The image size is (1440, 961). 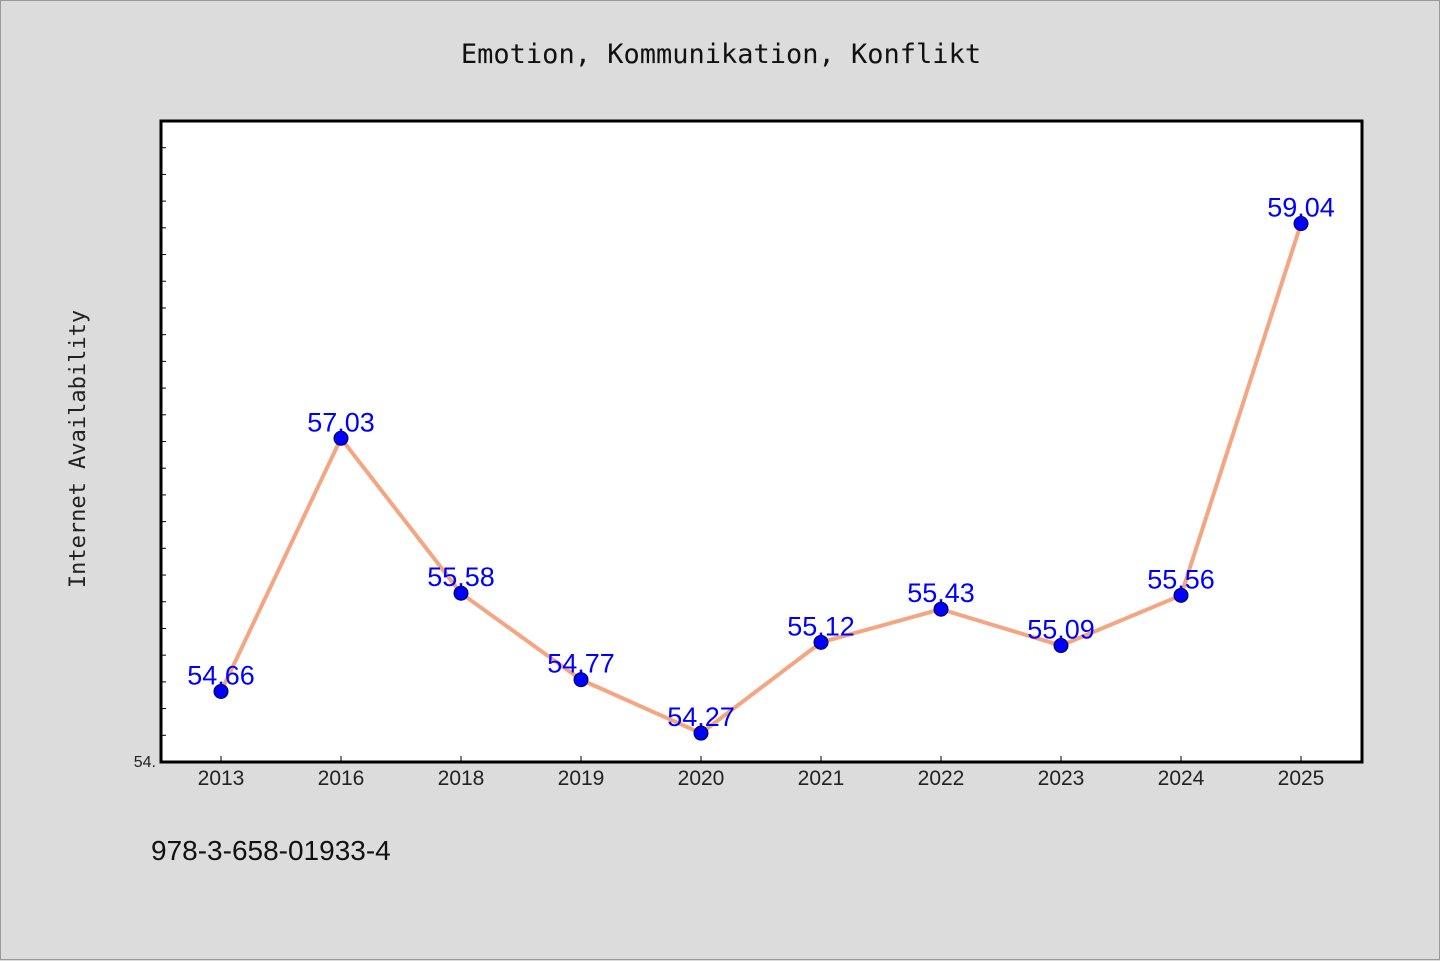 I want to click on data-label: 55.09, so click(x=1061, y=630).